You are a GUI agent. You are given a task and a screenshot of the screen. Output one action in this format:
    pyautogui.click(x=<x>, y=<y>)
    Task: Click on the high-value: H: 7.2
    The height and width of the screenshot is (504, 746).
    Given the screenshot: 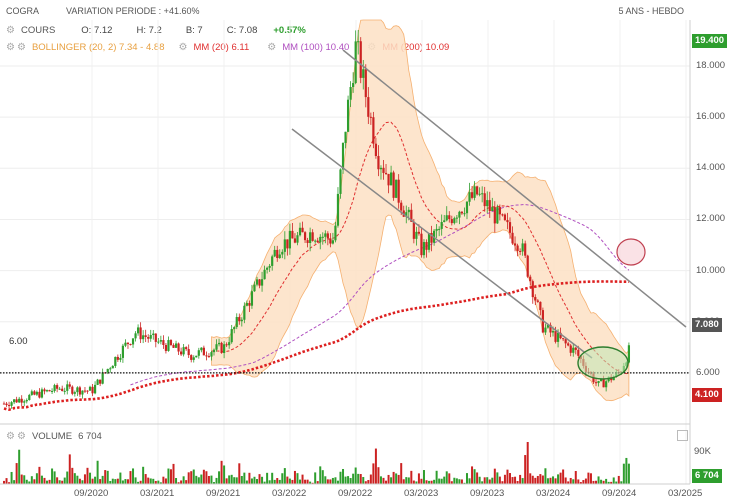 What is the action you would take?
    pyautogui.click(x=149, y=30)
    